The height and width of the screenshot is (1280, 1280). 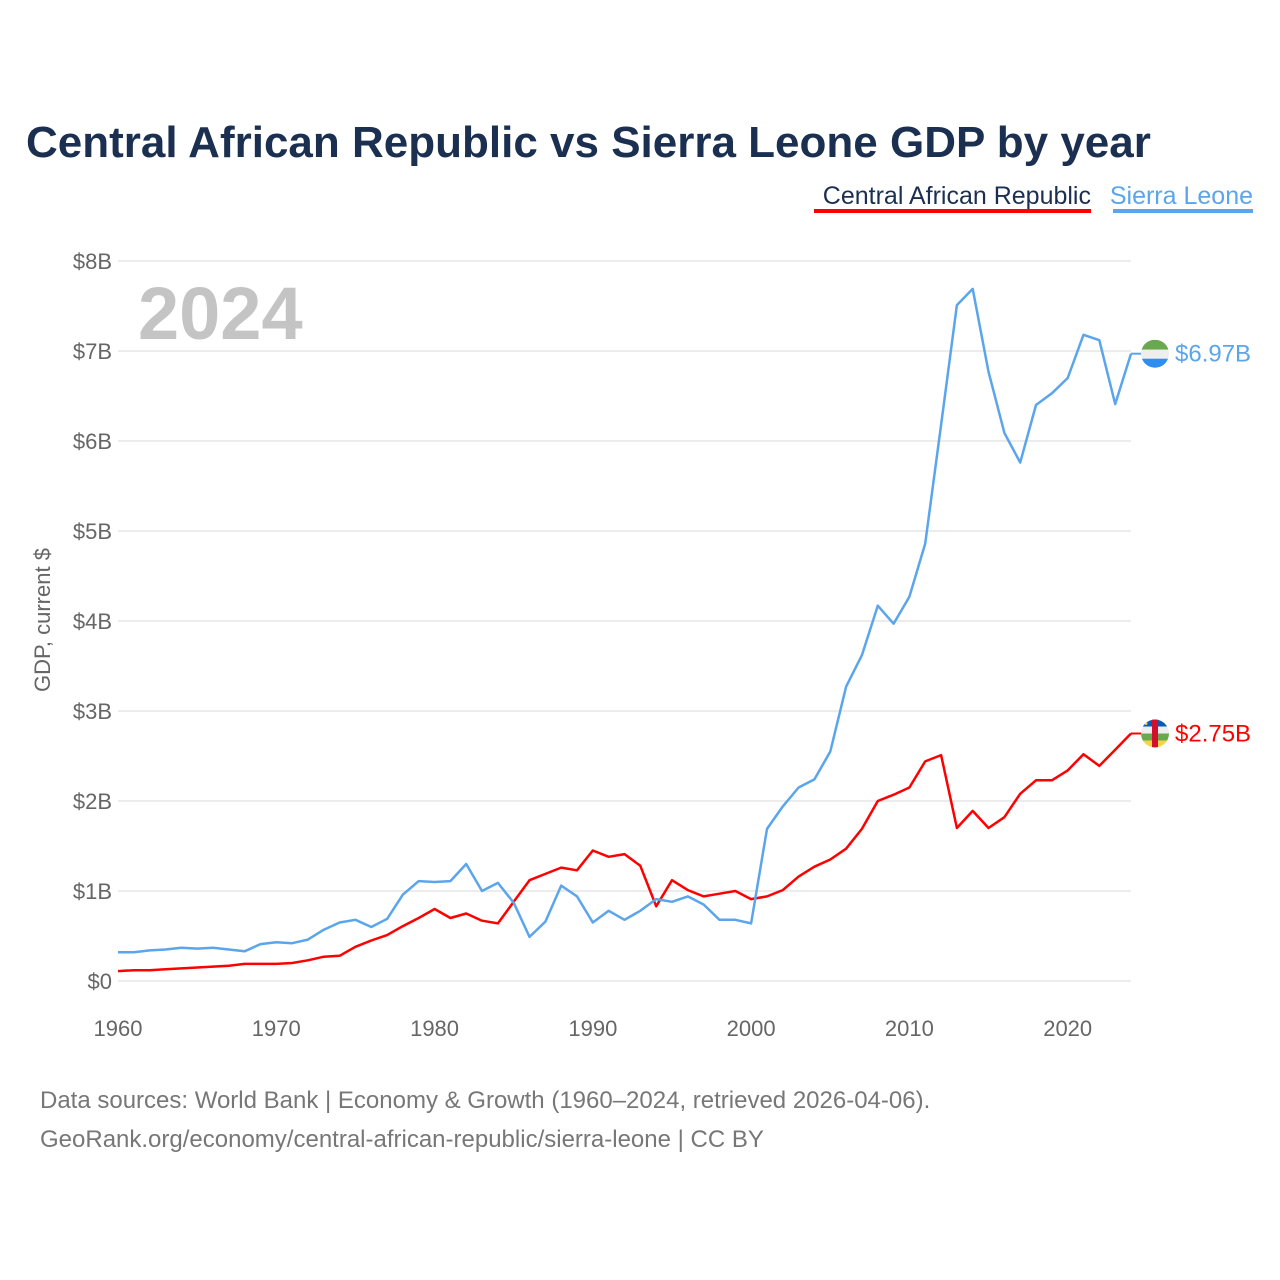 I want to click on legend-item-central-african-republic: Central African Republic, so click(x=952, y=197).